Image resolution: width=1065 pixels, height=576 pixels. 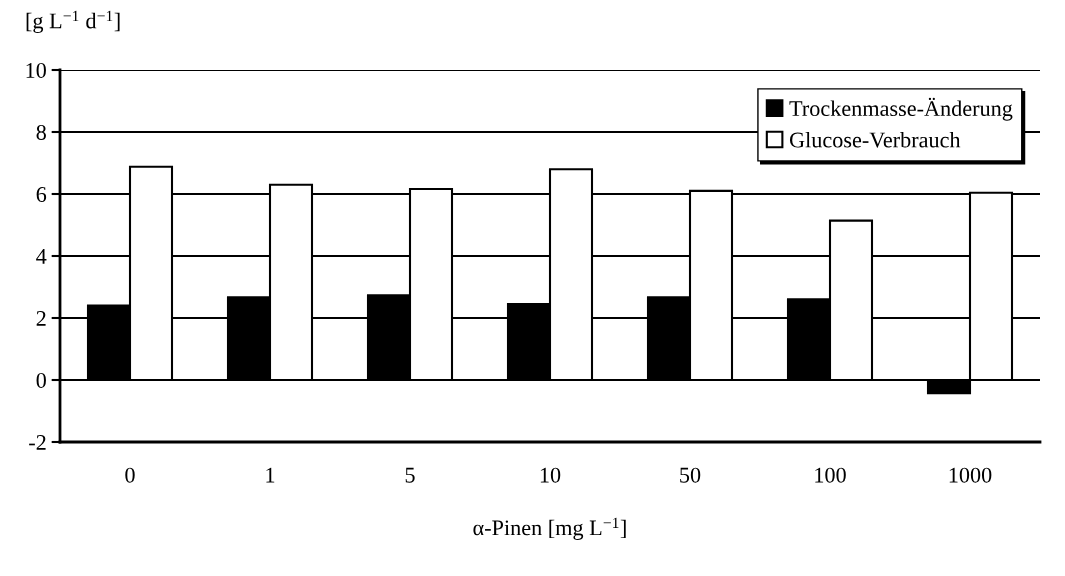 I want to click on y-tick-label: 0, so click(x=41, y=380).